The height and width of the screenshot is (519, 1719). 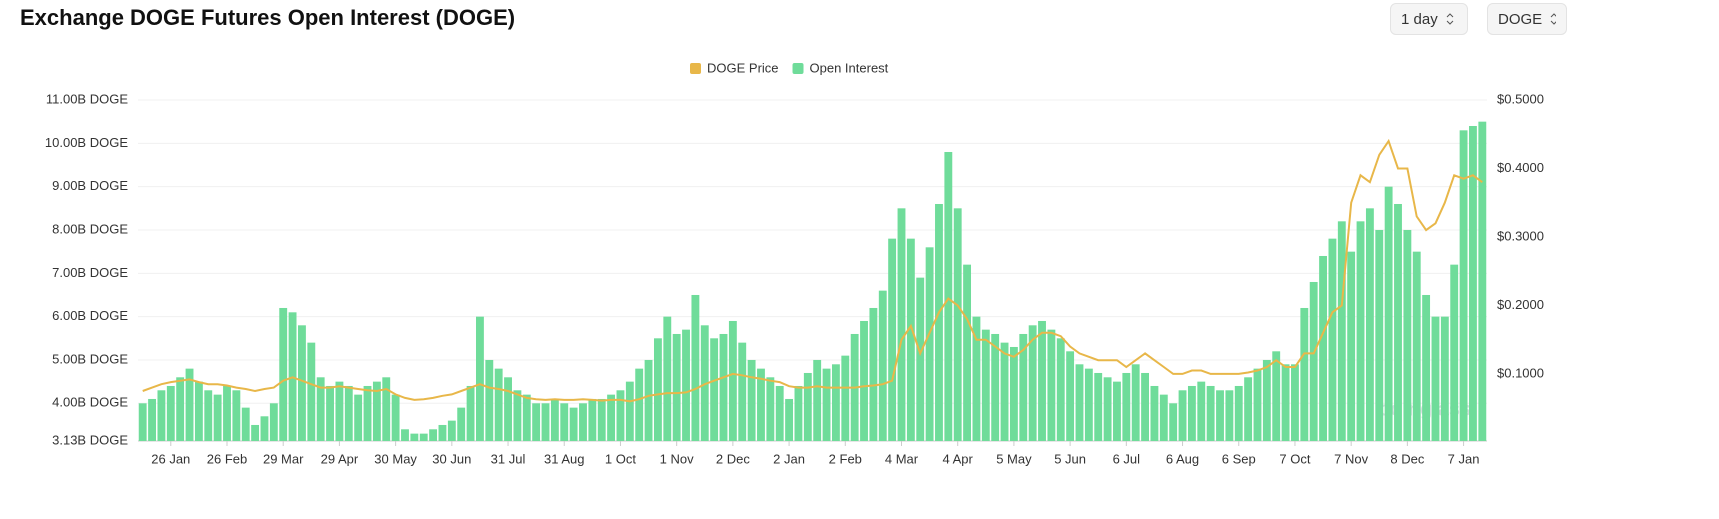 I want to click on y-tick-label: 11.00B DOGE, so click(x=87, y=98).